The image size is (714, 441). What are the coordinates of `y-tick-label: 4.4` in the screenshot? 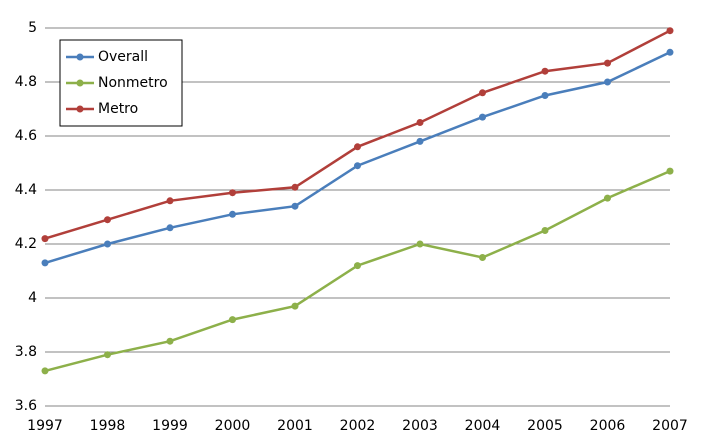 It's located at (26, 190).